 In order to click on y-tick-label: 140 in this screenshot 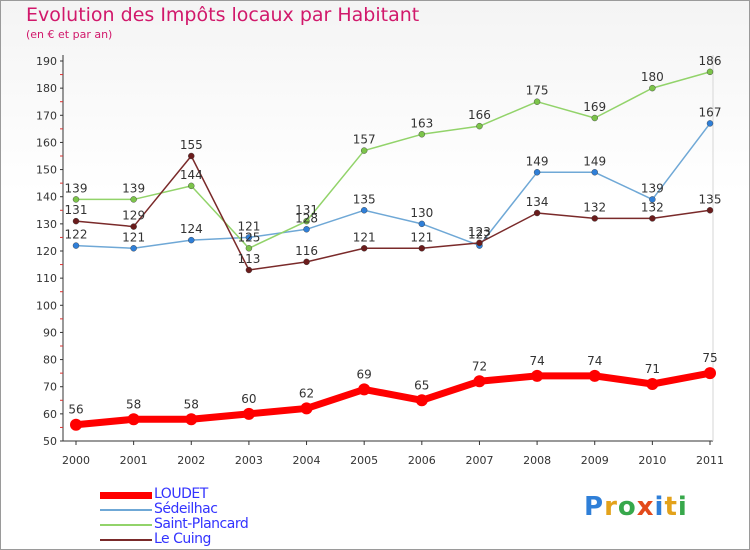, I will do `click(46, 197)`.